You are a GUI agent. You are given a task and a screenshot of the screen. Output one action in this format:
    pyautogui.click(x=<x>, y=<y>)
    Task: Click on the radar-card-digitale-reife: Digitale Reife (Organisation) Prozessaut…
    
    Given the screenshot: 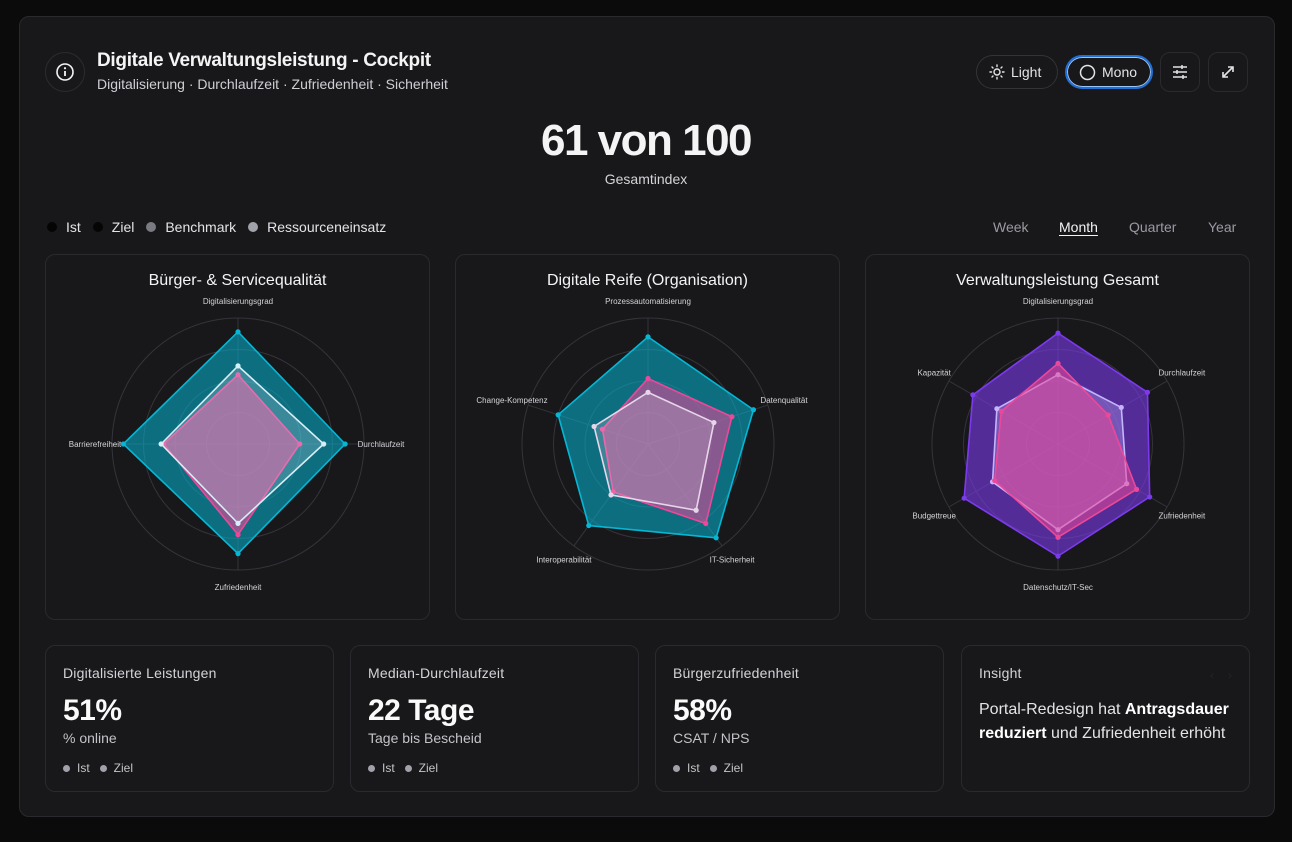 What is the action you would take?
    pyautogui.click(x=647, y=437)
    